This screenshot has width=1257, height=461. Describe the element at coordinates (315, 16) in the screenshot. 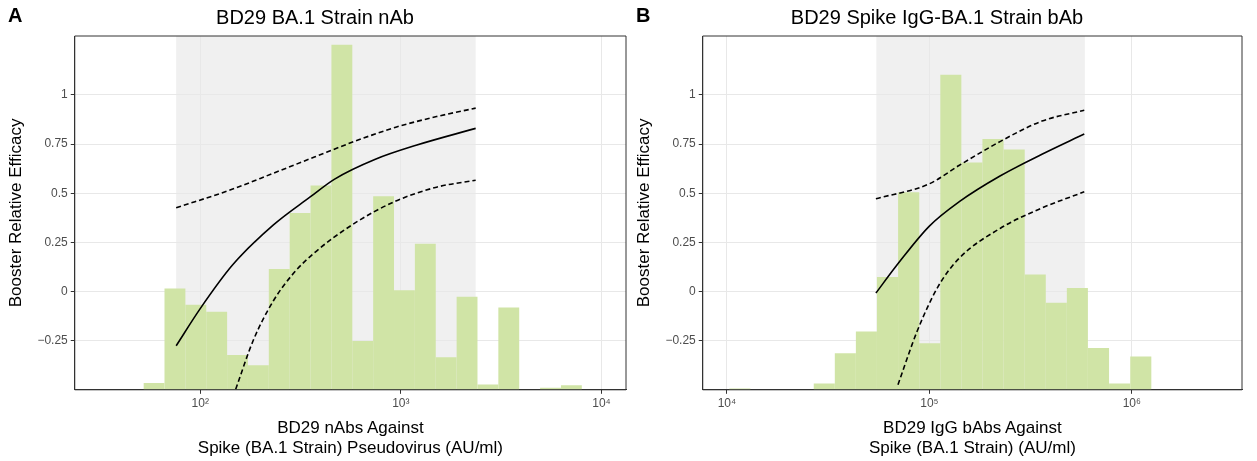

I see `chart-title: BD29 BA.1 Strain nAb` at that location.